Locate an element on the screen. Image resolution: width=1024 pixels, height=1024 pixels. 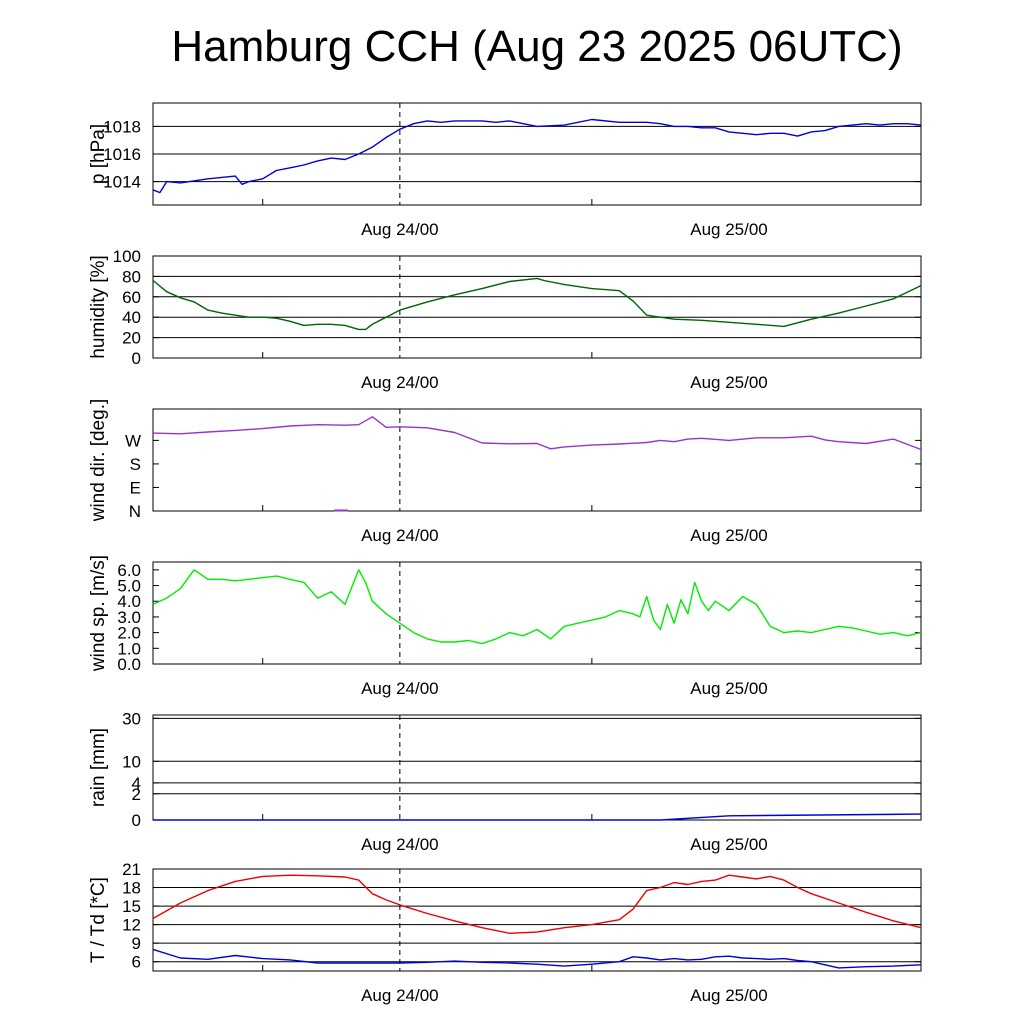
series-line-humidity is located at coordinates (537, 304).